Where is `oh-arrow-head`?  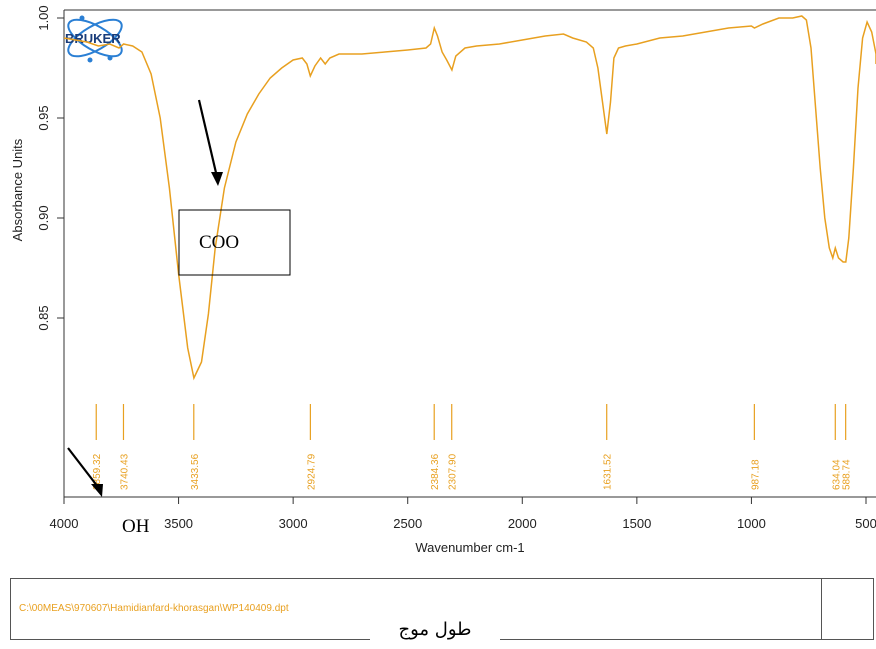
oh-arrow-head is located at coordinates (97, 490).